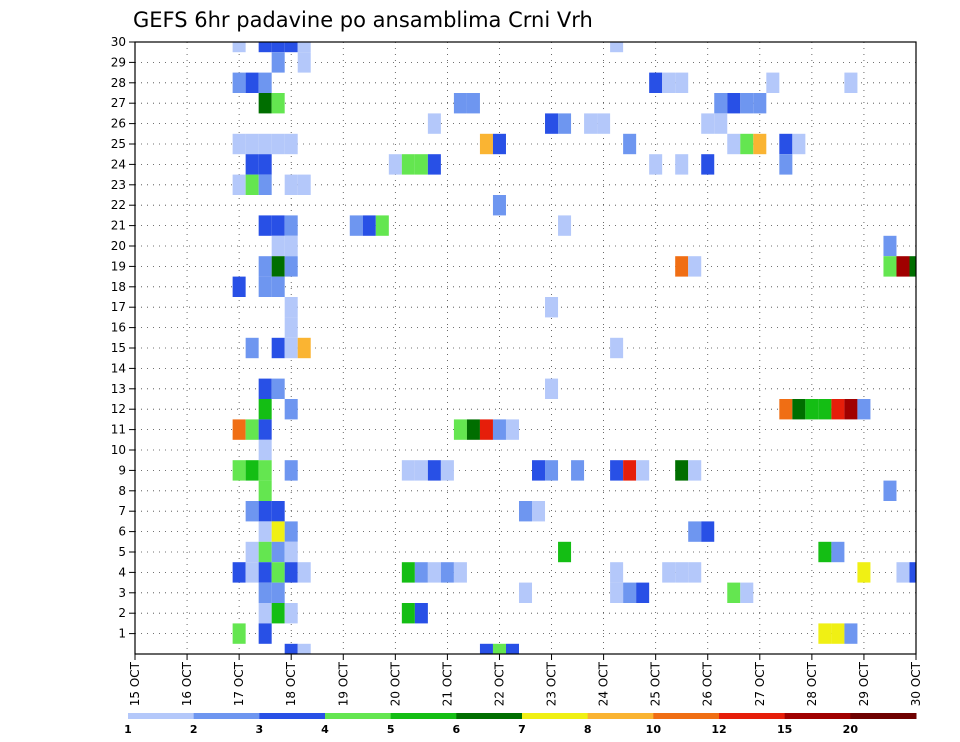 This screenshot has width=960, height=742. Describe the element at coordinates (122, 532) in the screenshot. I see `y-tick-label: 6` at that location.